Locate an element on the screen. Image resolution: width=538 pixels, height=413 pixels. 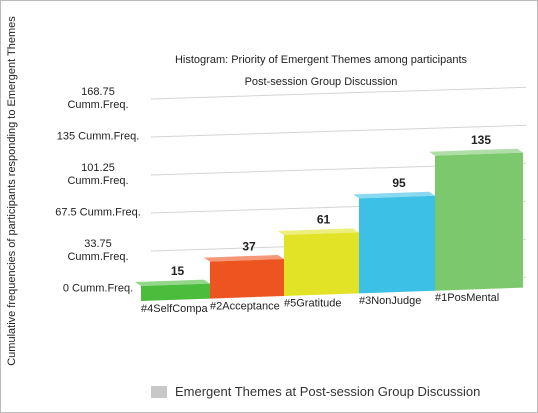
value-label: 61 is located at coordinates (324, 220).